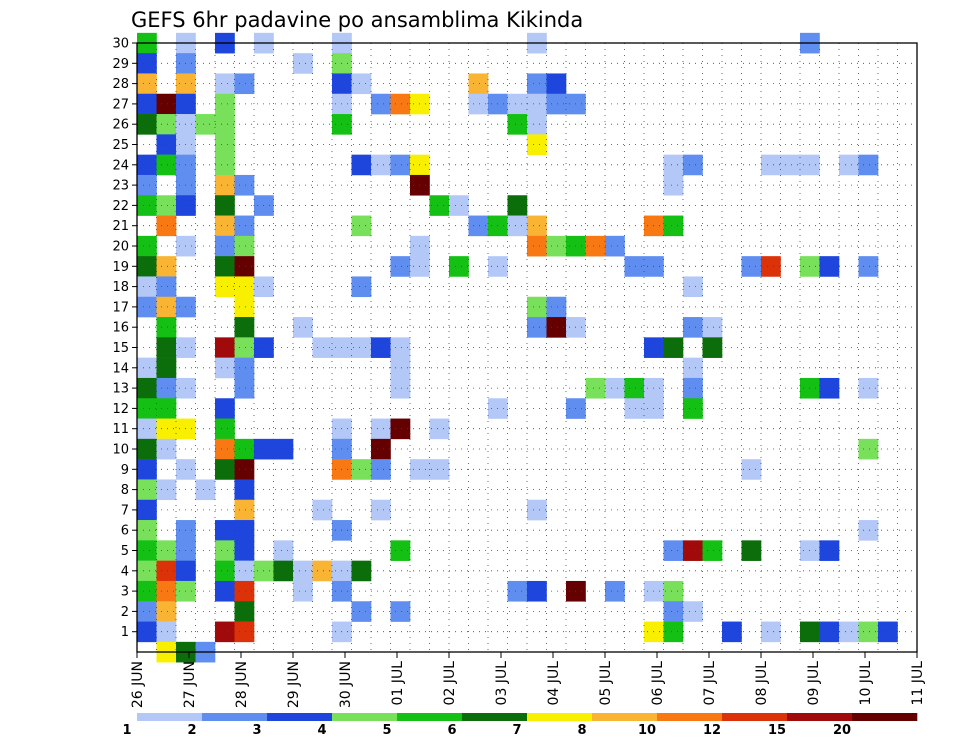 The width and height of the screenshot is (960, 742). What do you see at coordinates (710, 683) in the screenshot?
I see `x-tick-label: 07 JUL` at bounding box center [710, 683].